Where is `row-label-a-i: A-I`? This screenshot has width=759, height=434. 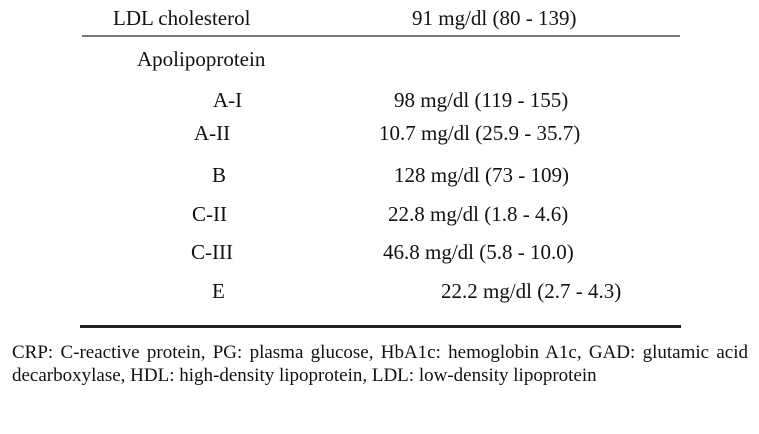
row-label-a-i: A-I is located at coordinates (228, 100).